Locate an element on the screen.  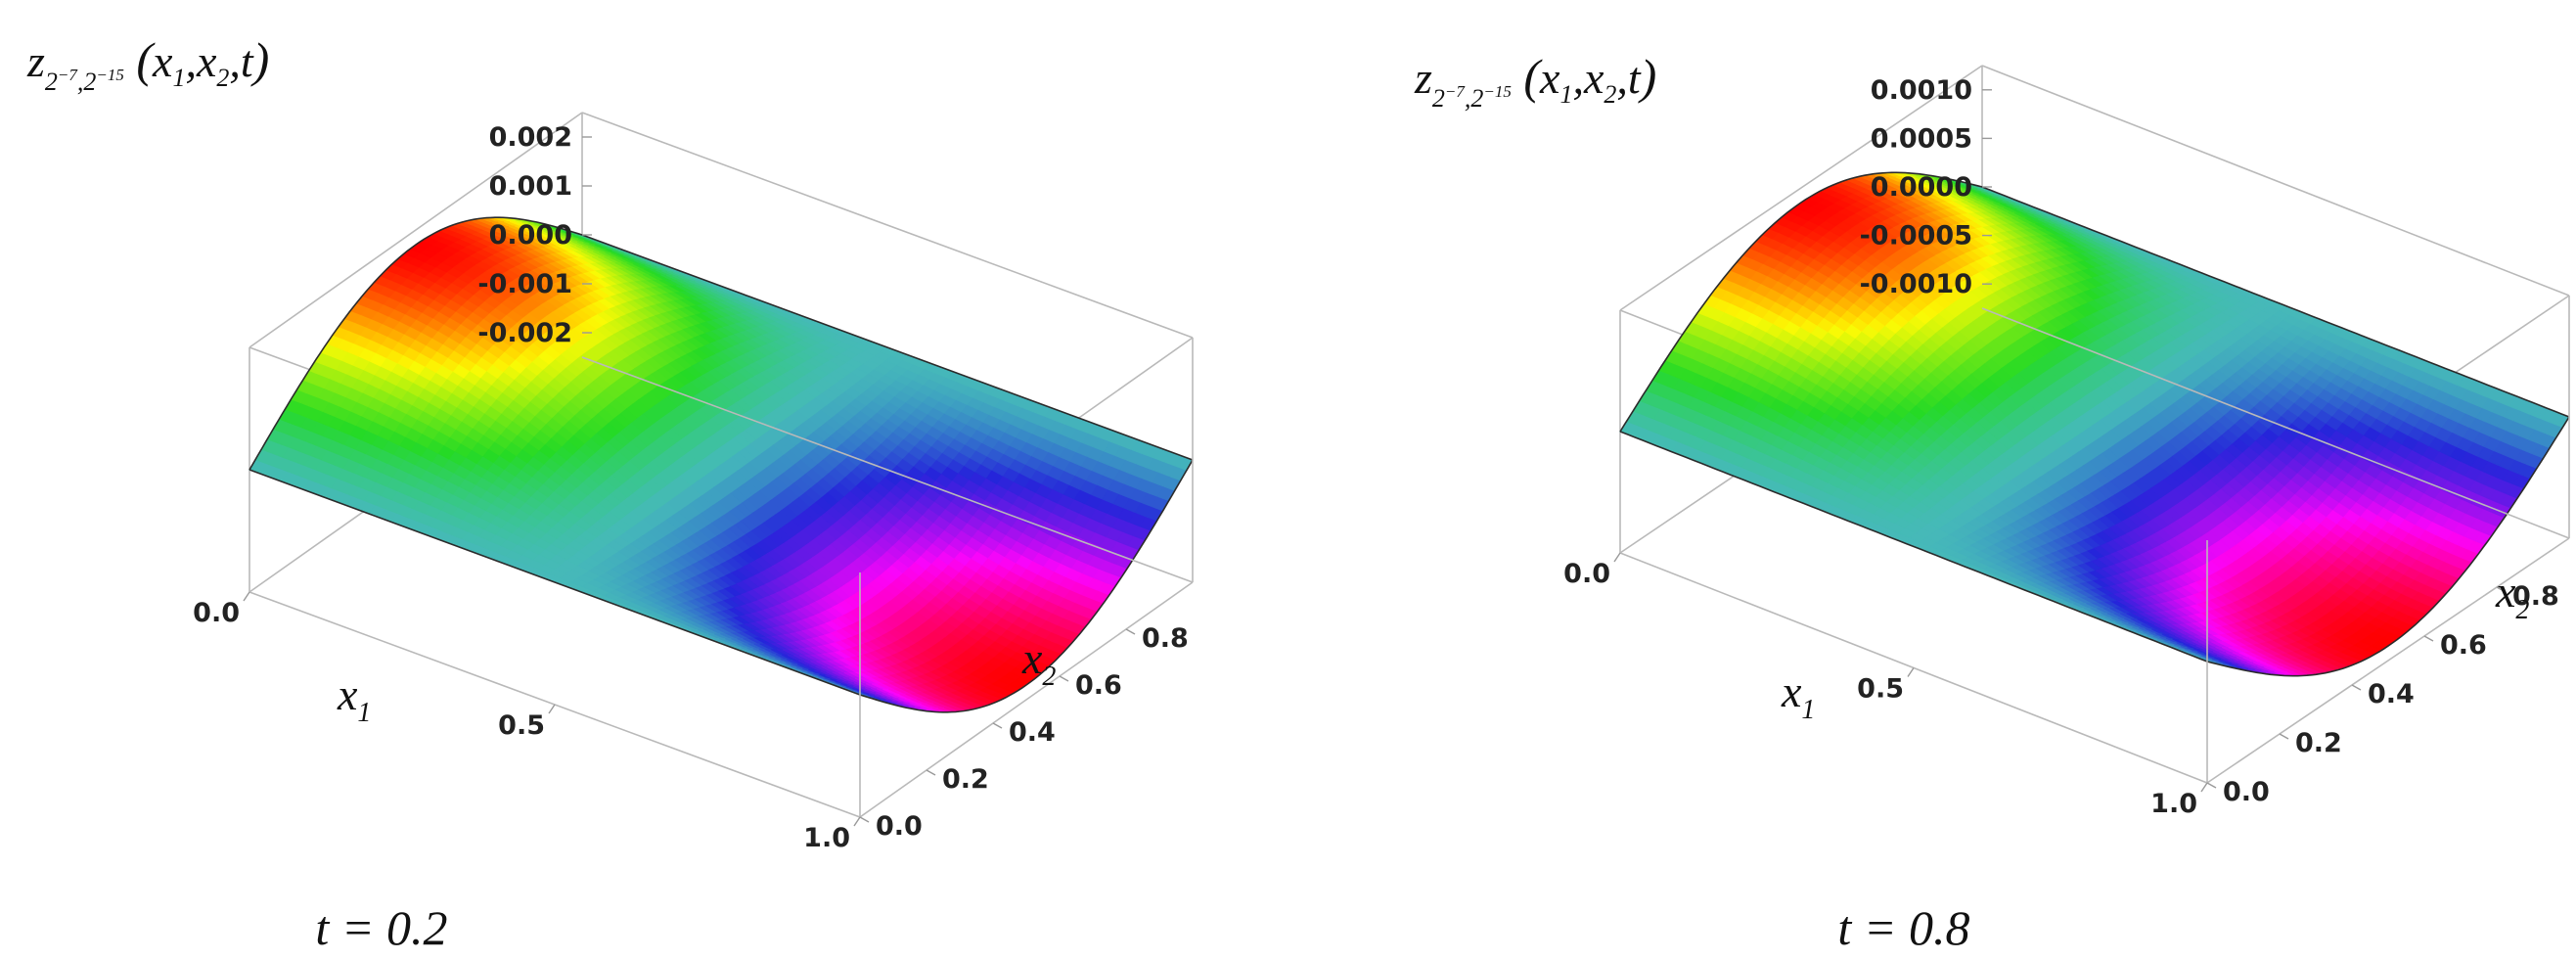
x2-axis-label: x2 is located at coordinates (1038, 663).